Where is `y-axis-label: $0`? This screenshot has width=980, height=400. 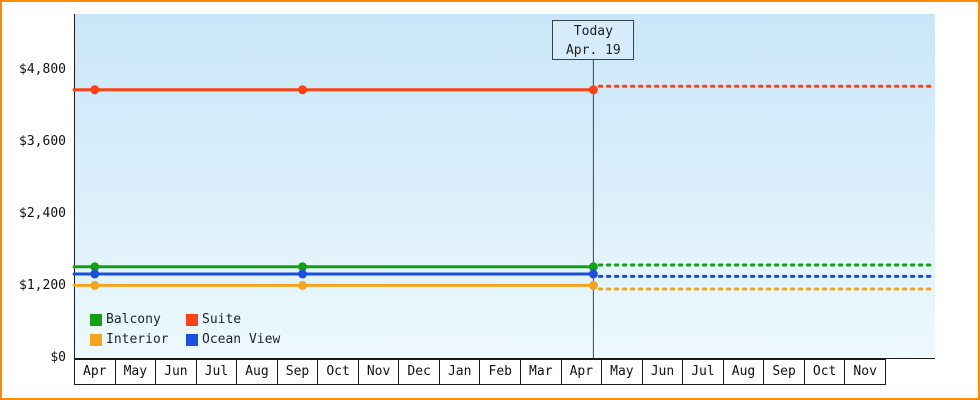
y-axis-label: $0 is located at coordinates (58, 357).